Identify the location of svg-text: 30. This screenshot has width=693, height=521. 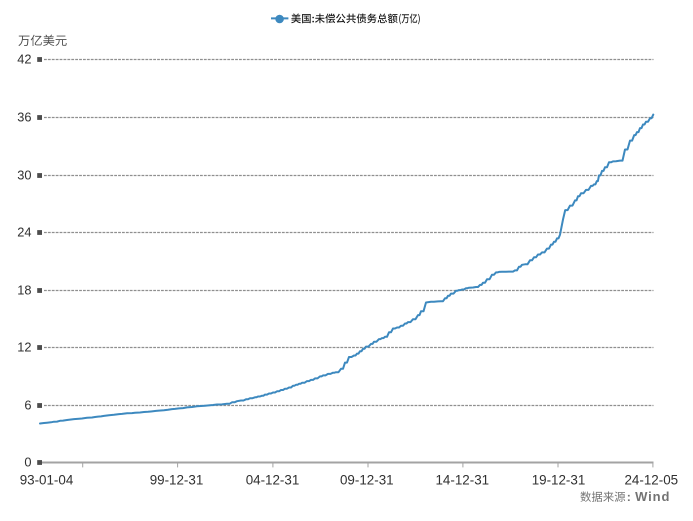
(24, 174).